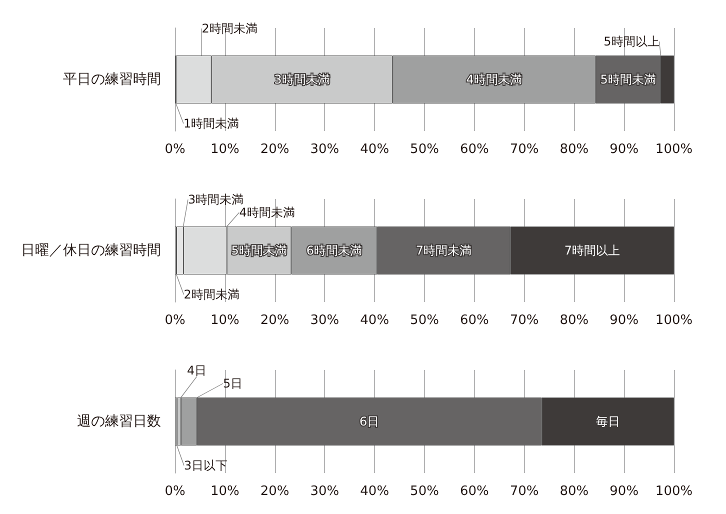  I want to click on series-label: 1時間未満, so click(212, 123).